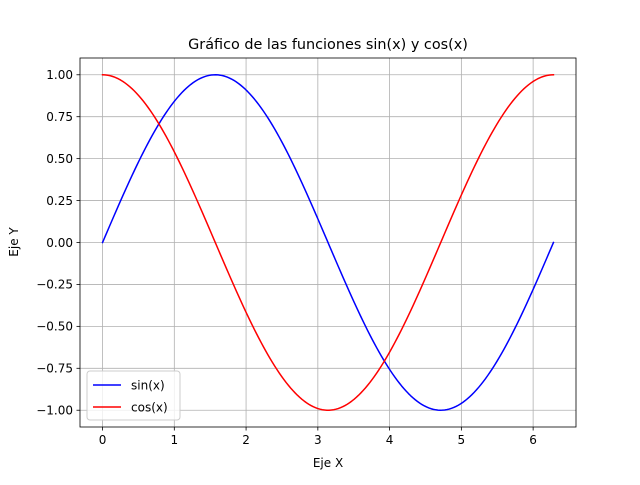  I want to click on y-tick-label: 0.25, so click(59, 201).